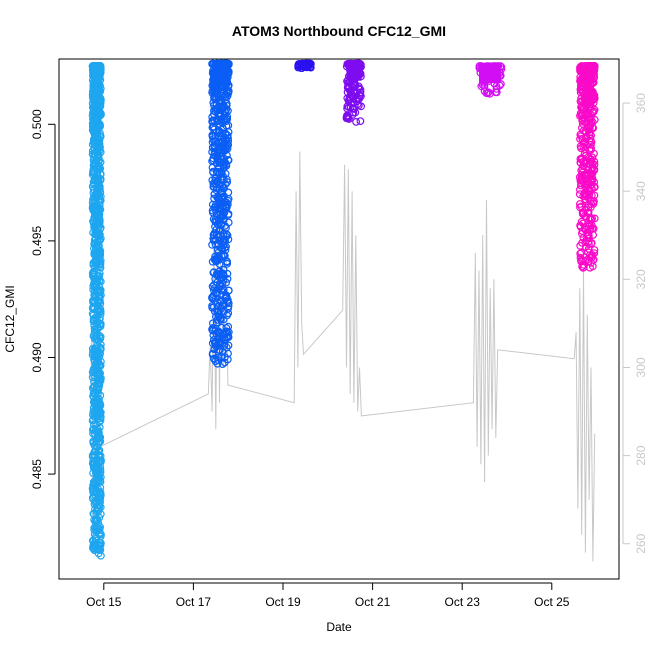 Image resolution: width=650 pixels, height=650 pixels. I want to click on y-tick-label: 0.500, so click(37, 124).